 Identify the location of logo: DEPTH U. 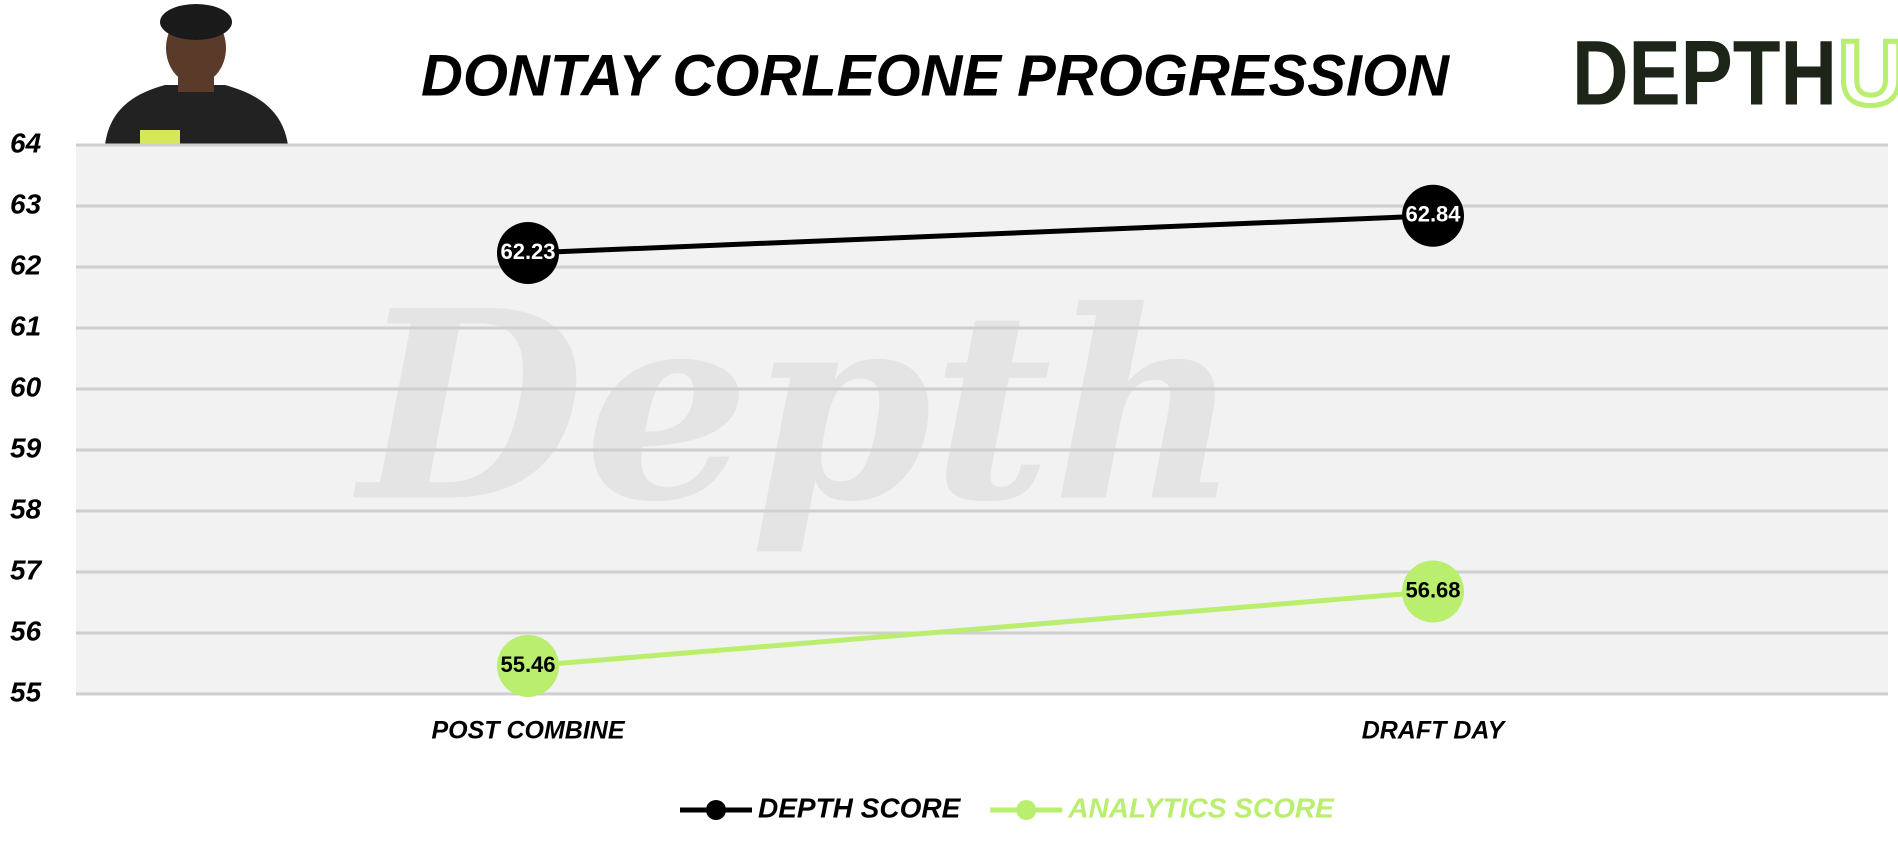
(1735, 73).